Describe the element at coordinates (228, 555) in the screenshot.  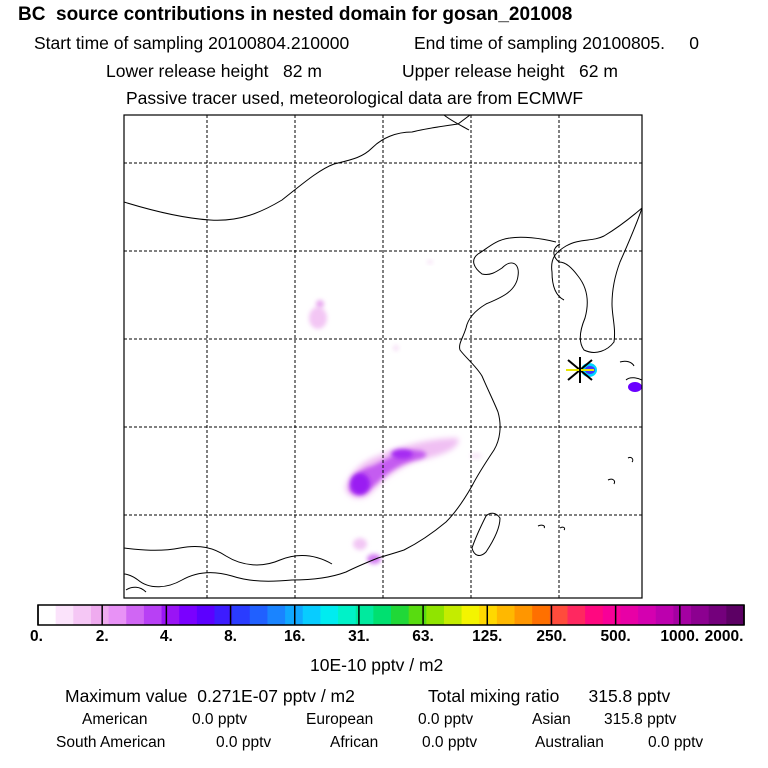
I see `border-south` at that location.